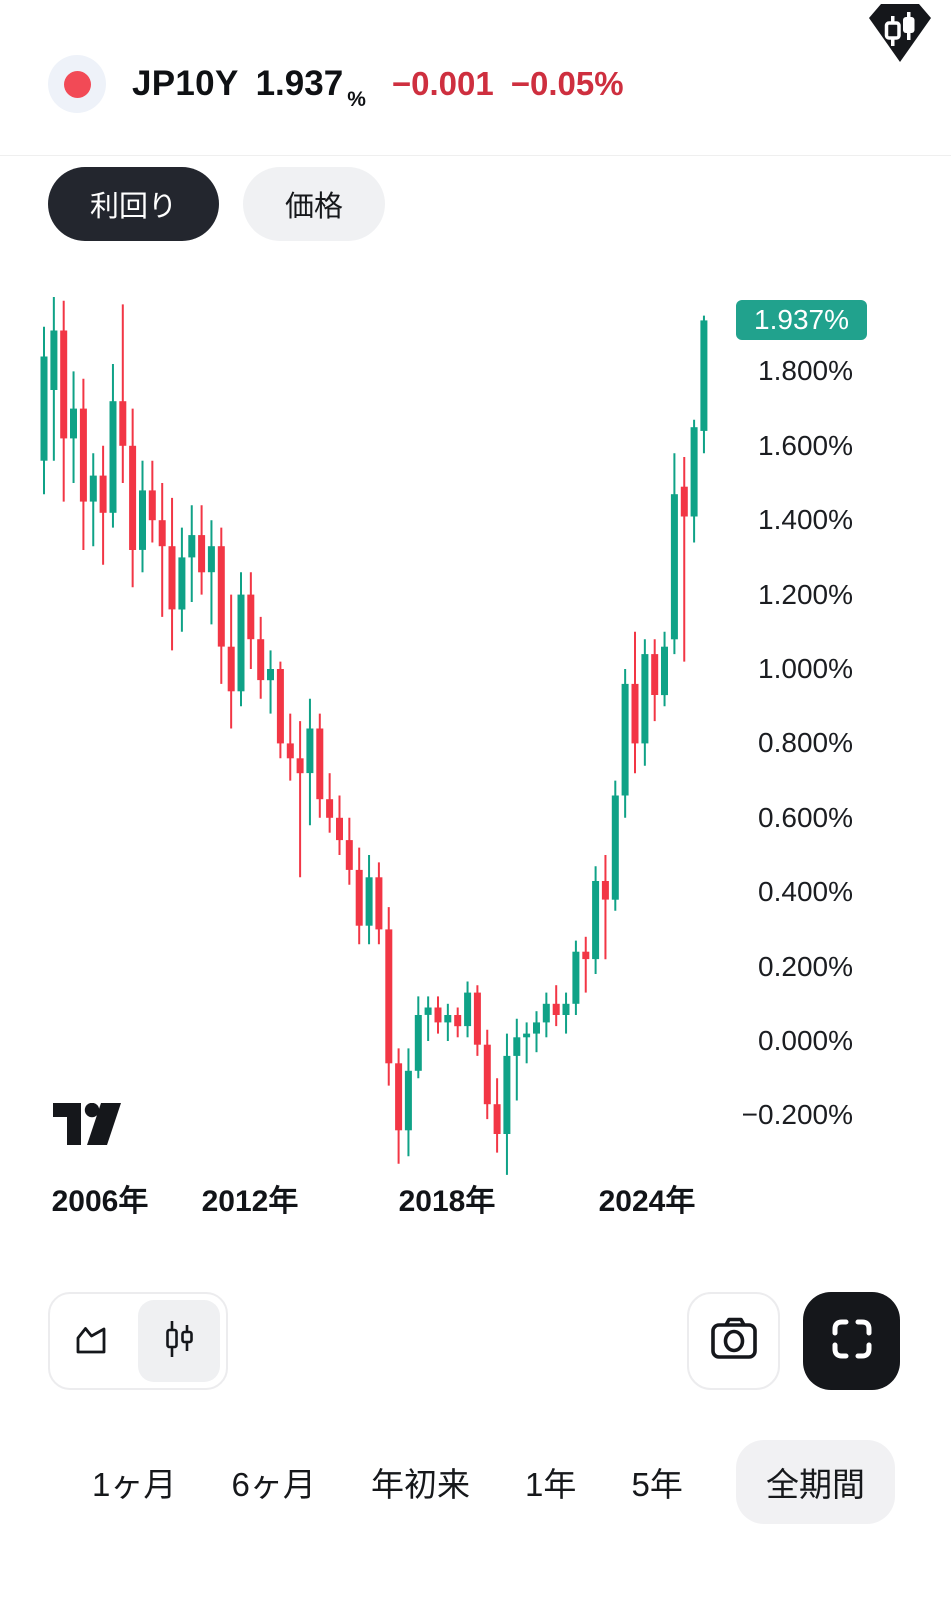 This screenshot has width=951, height=1600. I want to click on tradingview-gem-candles-icon, so click(900, 33).